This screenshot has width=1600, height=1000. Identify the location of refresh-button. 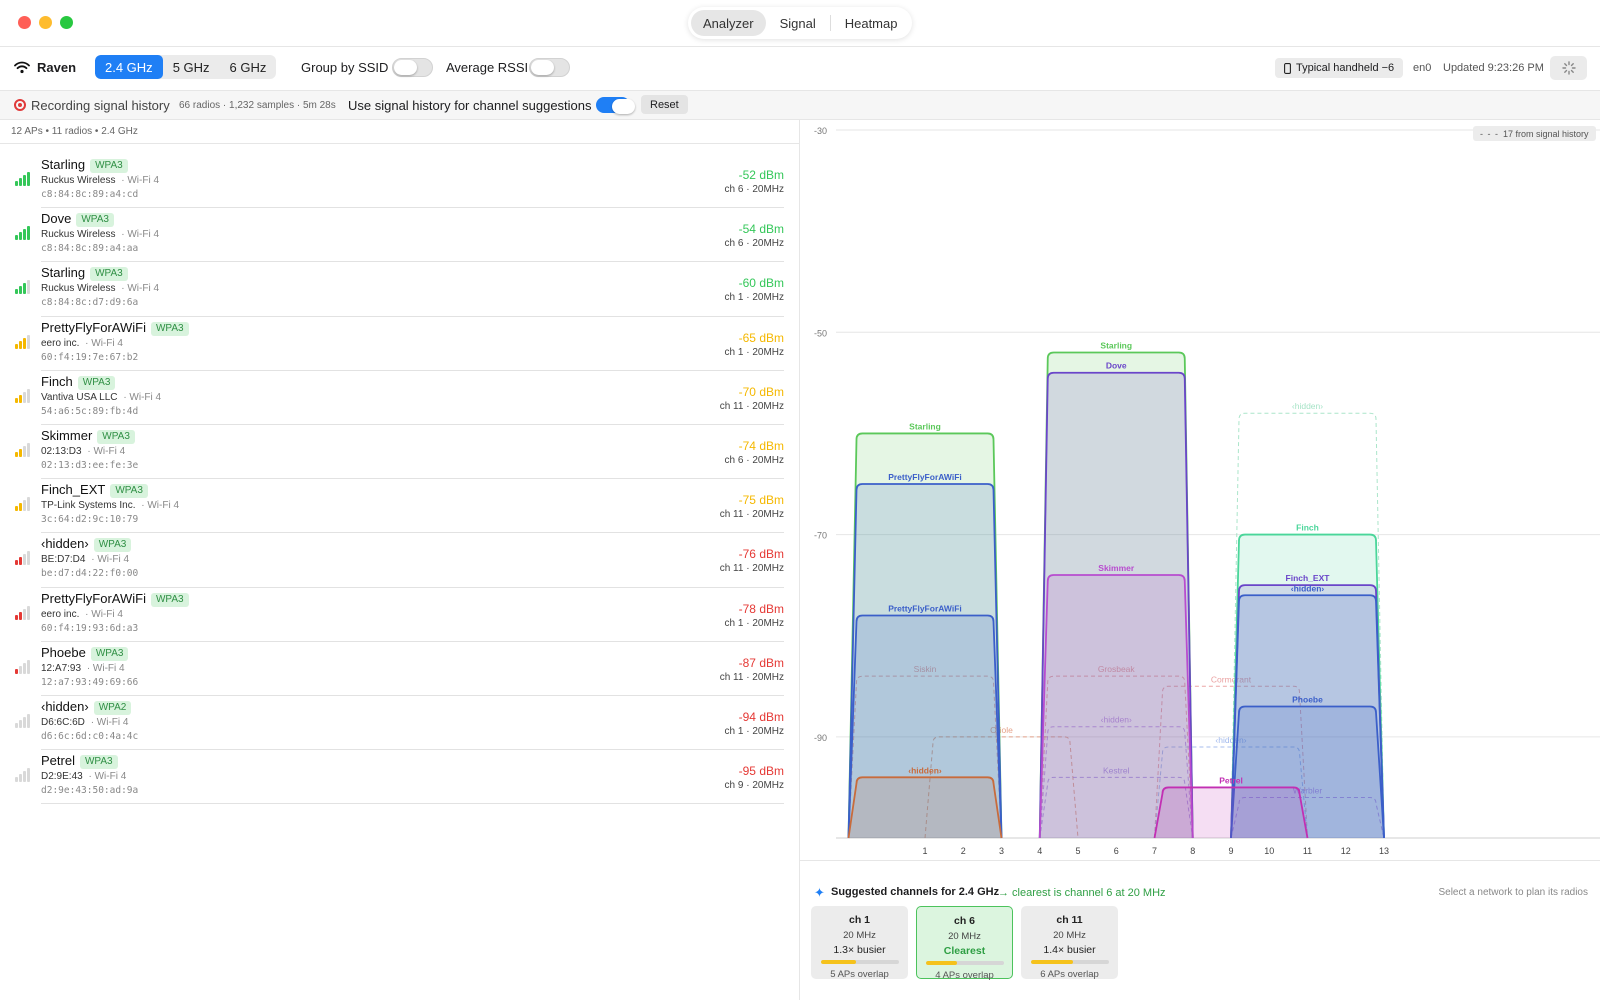
(1568, 68).